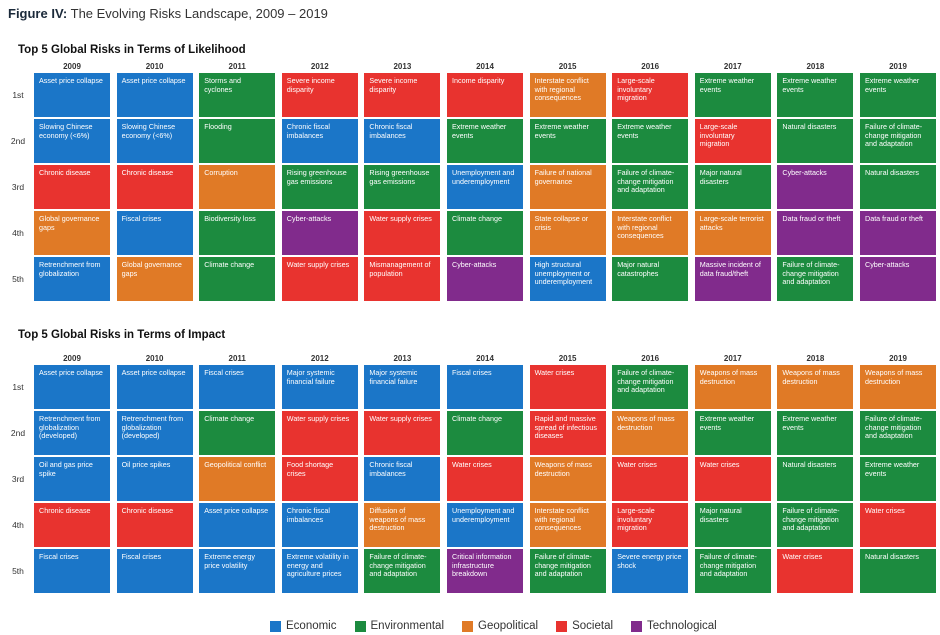 This screenshot has height=635, width=940. What do you see at coordinates (237, 233) in the screenshot?
I see `risk-cell: Biodiversity loss` at bounding box center [237, 233].